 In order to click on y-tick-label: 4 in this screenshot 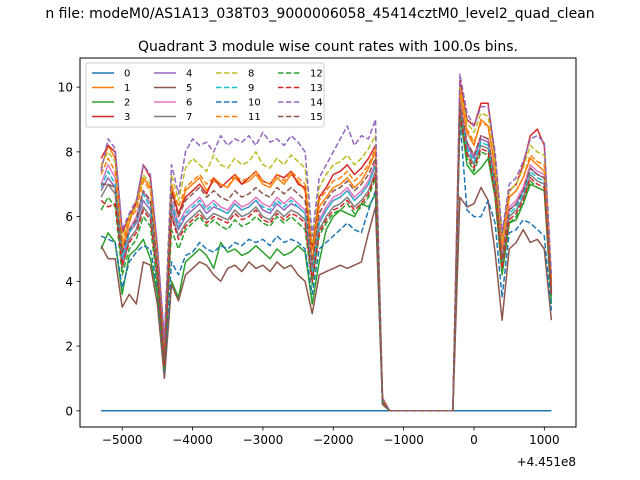, I will do `click(69, 282)`.